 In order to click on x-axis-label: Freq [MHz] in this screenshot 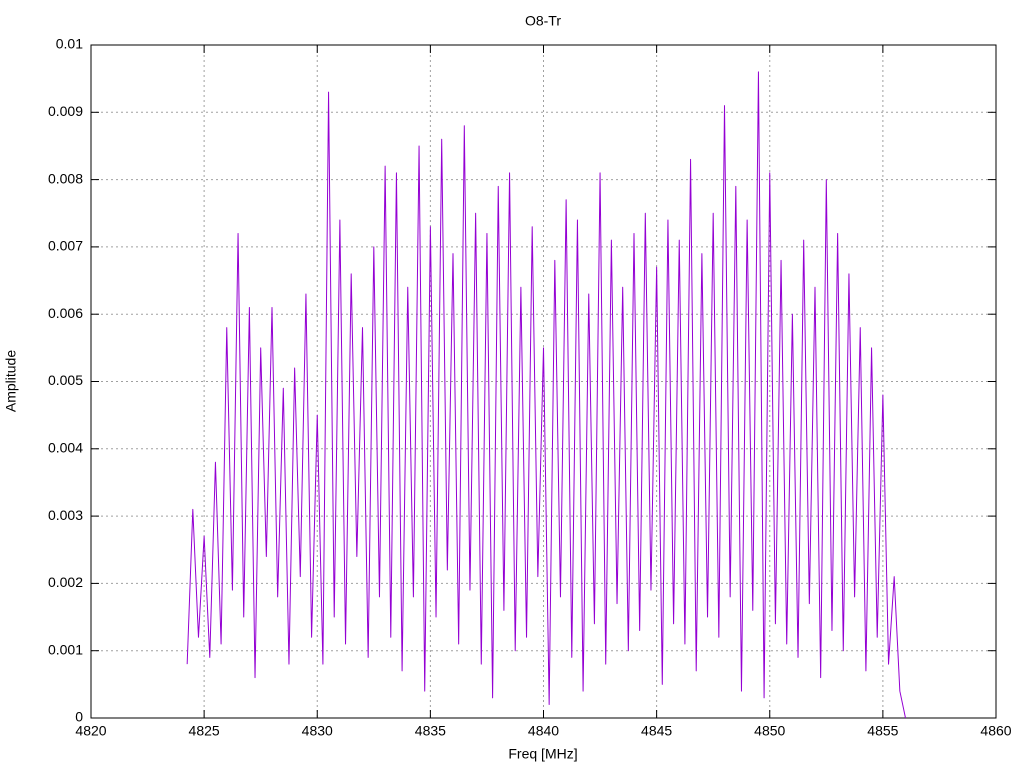, I will do `click(542, 754)`.